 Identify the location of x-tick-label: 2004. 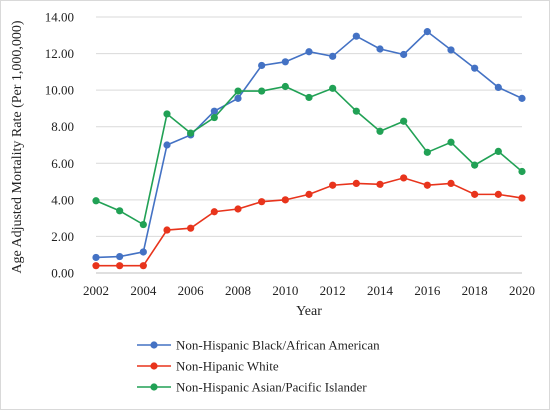
(143, 290).